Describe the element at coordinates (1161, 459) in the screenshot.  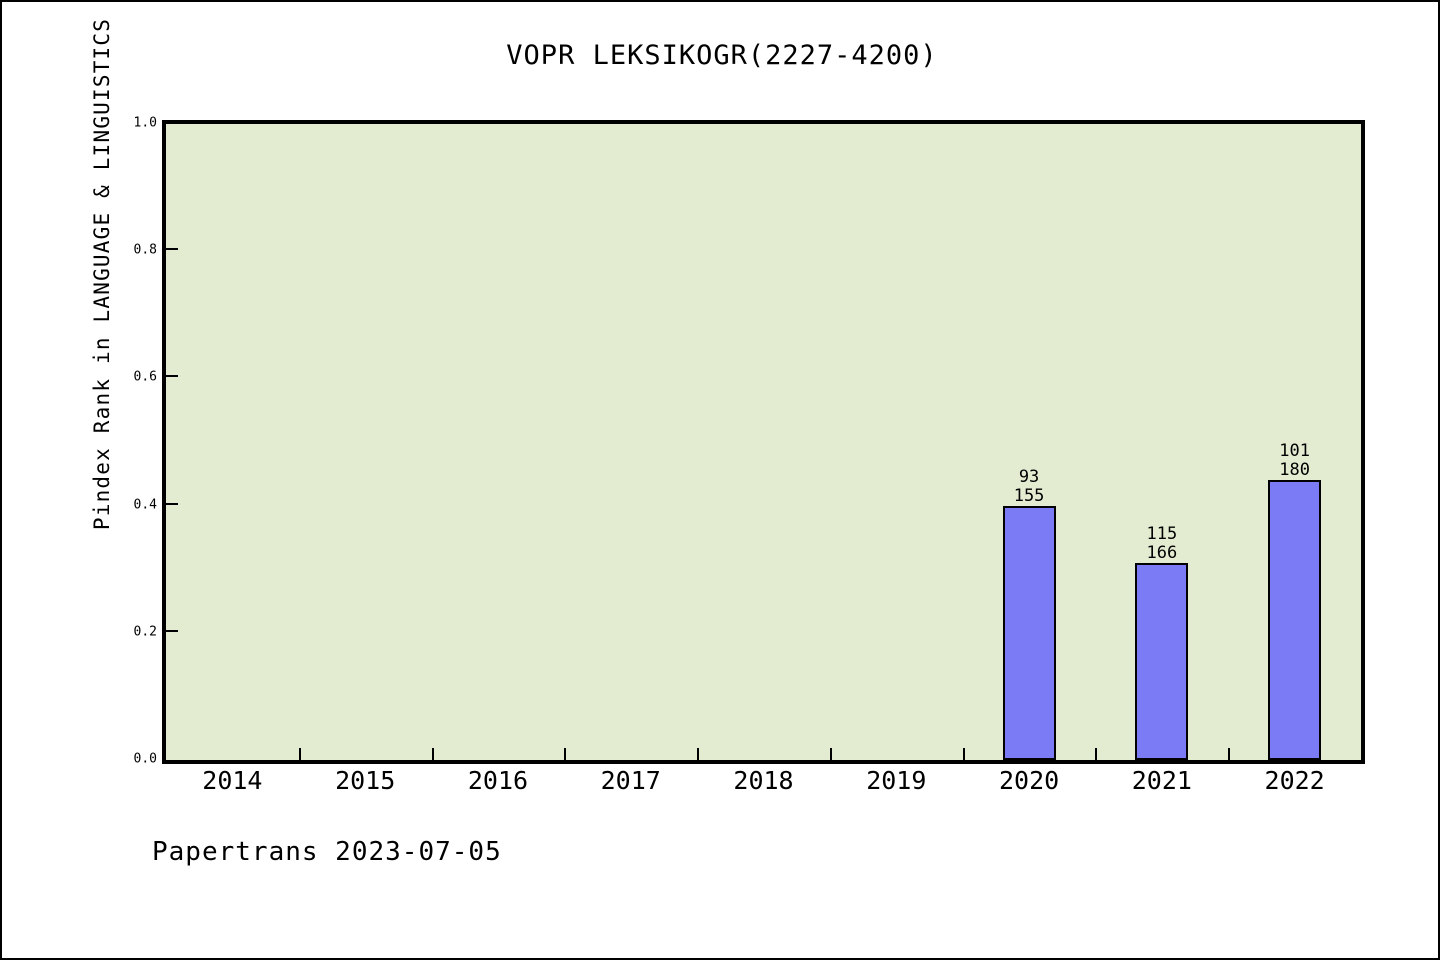
I see `category-slot-2021: 115 166 2021` at that location.